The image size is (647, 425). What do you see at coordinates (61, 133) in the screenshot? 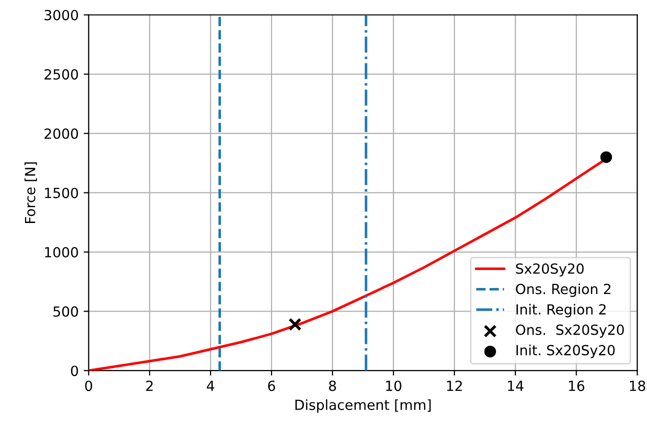
I see `y-tick-label: 2000` at bounding box center [61, 133].